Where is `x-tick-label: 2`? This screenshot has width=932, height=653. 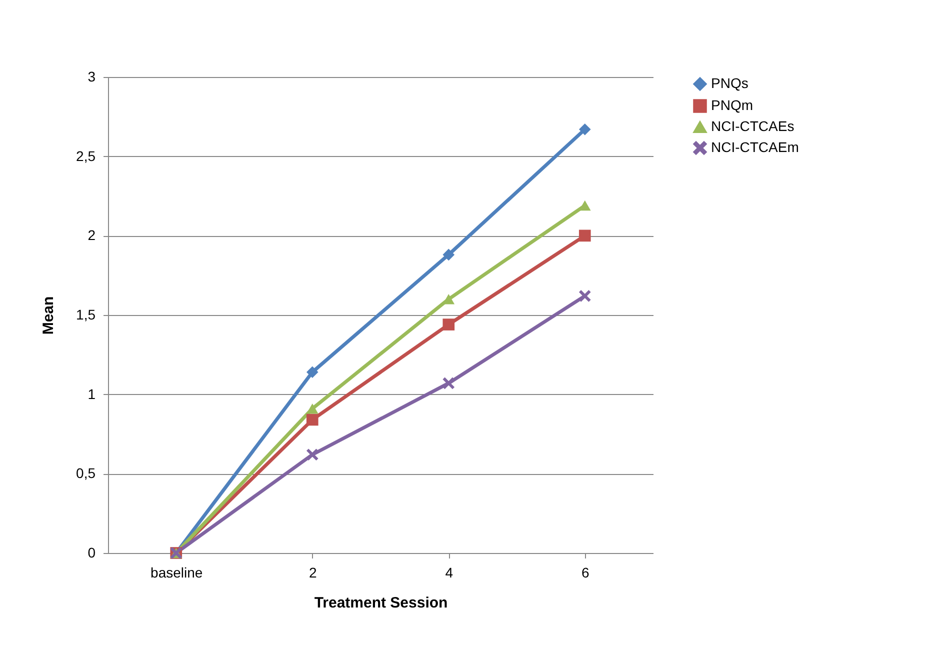 x-tick-label: 2 is located at coordinates (312, 572).